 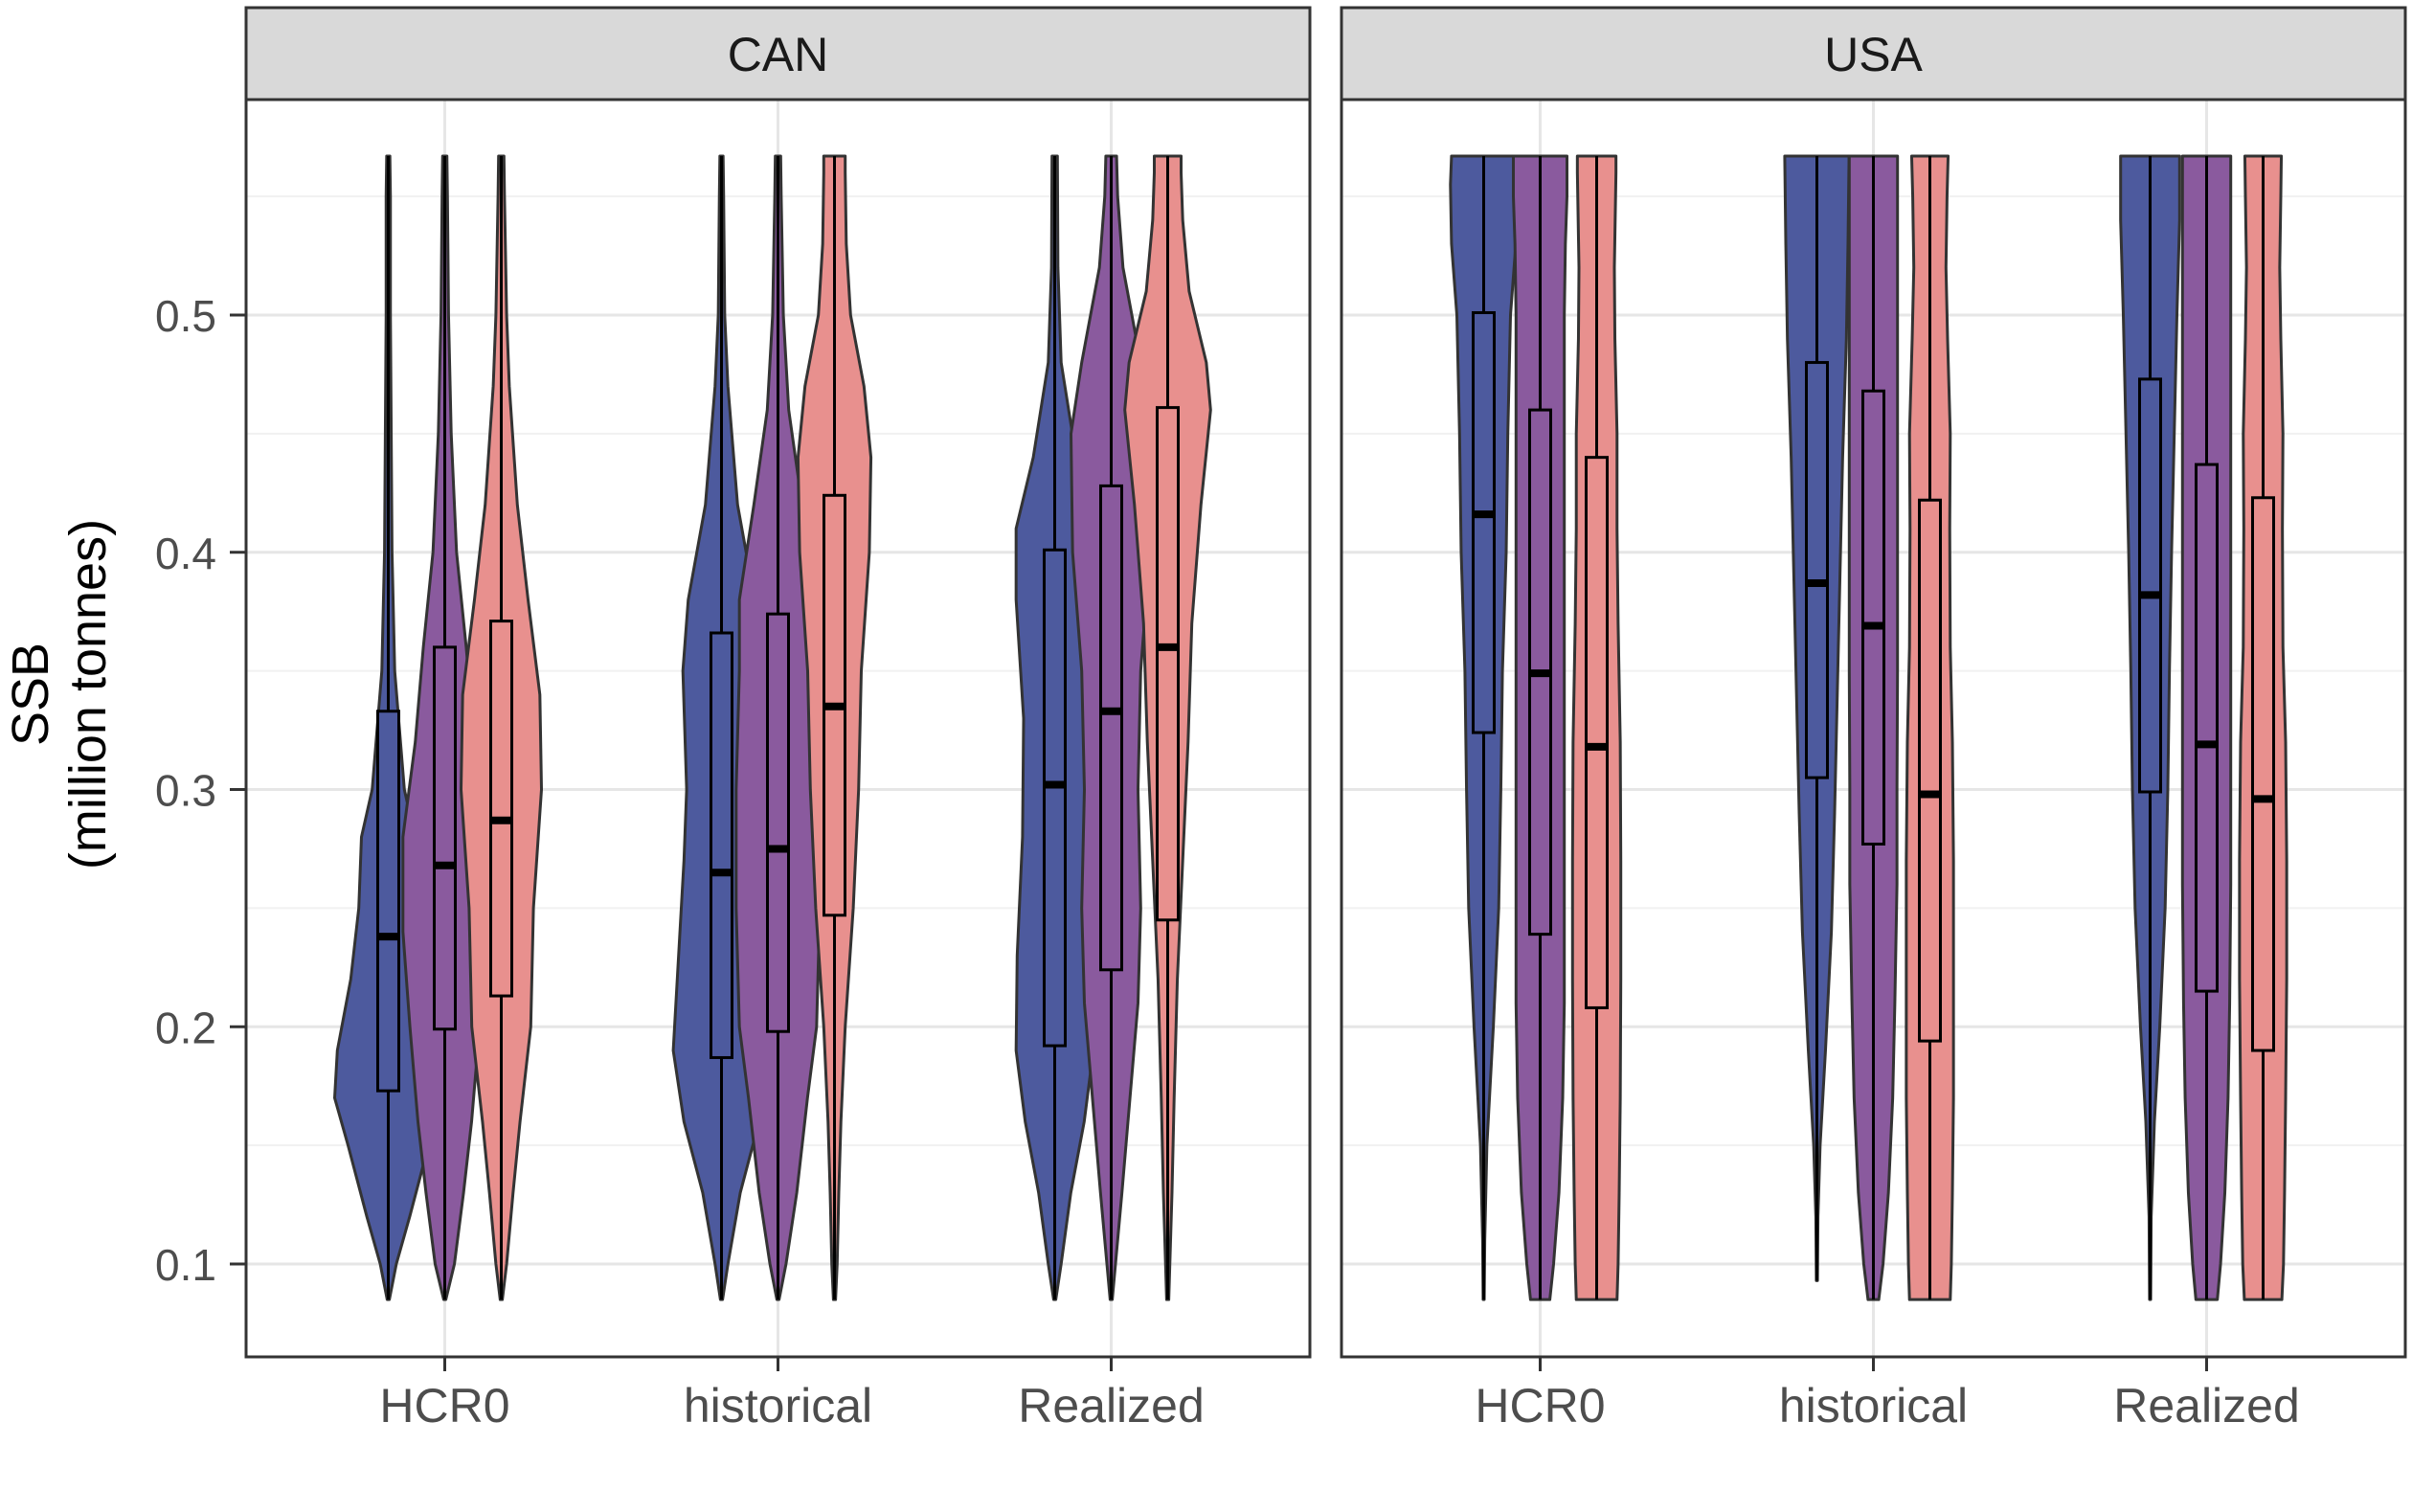 I want to click on facet-title: USA, so click(x=1873, y=54).